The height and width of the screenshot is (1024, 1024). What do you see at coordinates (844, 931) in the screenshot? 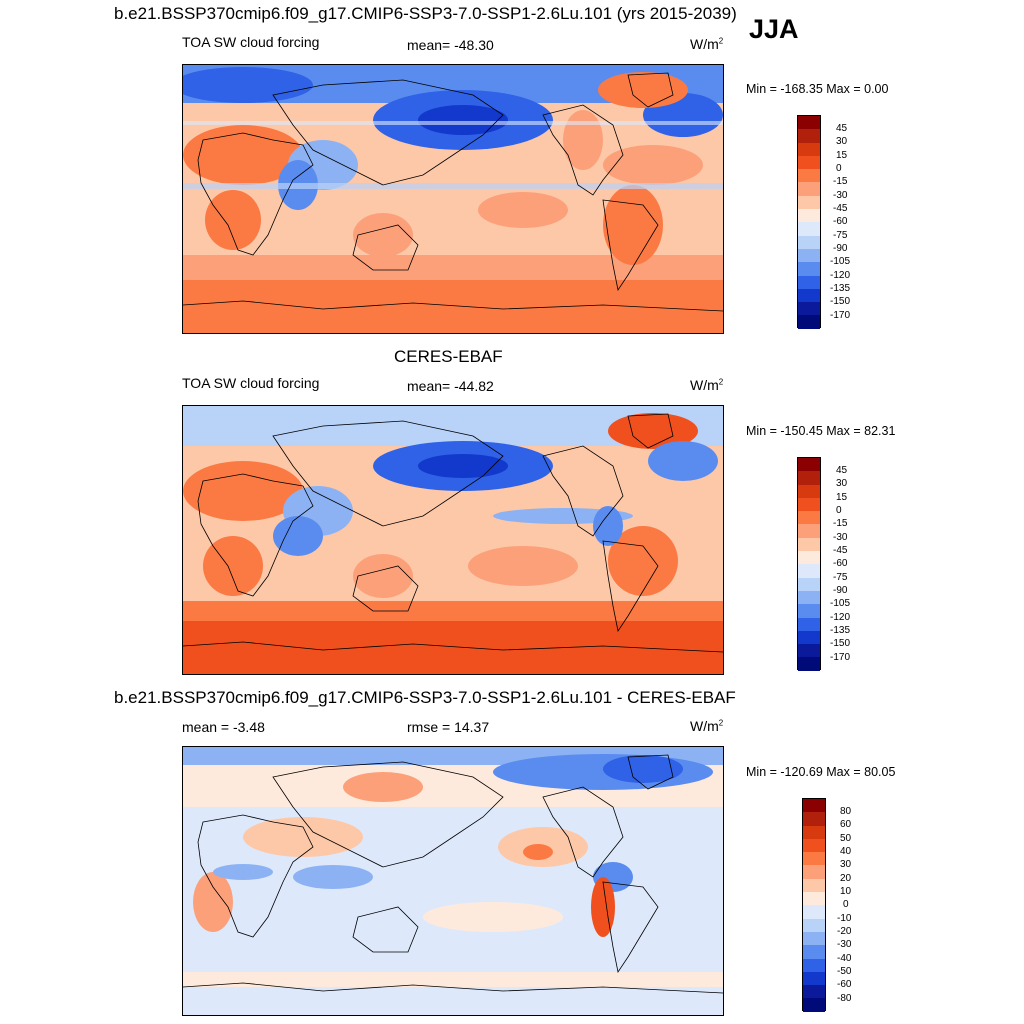
I see `colorbar-tick-label: -20` at bounding box center [844, 931].